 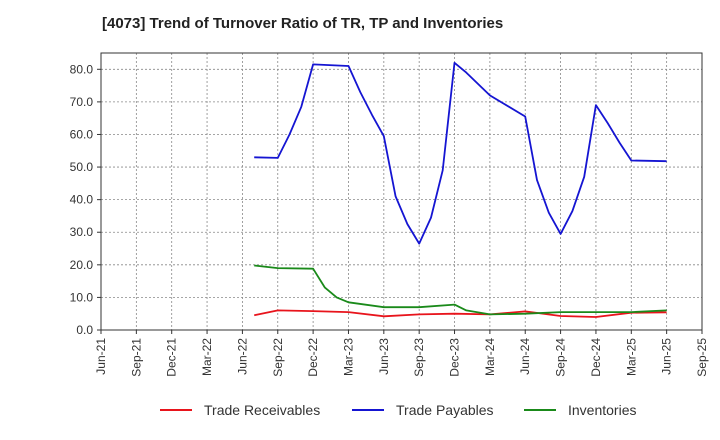 I want to click on y-axis: 0.0 10.0 20.0 30.0 40.0 50.0 60.0 70.0 80.0, so click(x=85, y=199).